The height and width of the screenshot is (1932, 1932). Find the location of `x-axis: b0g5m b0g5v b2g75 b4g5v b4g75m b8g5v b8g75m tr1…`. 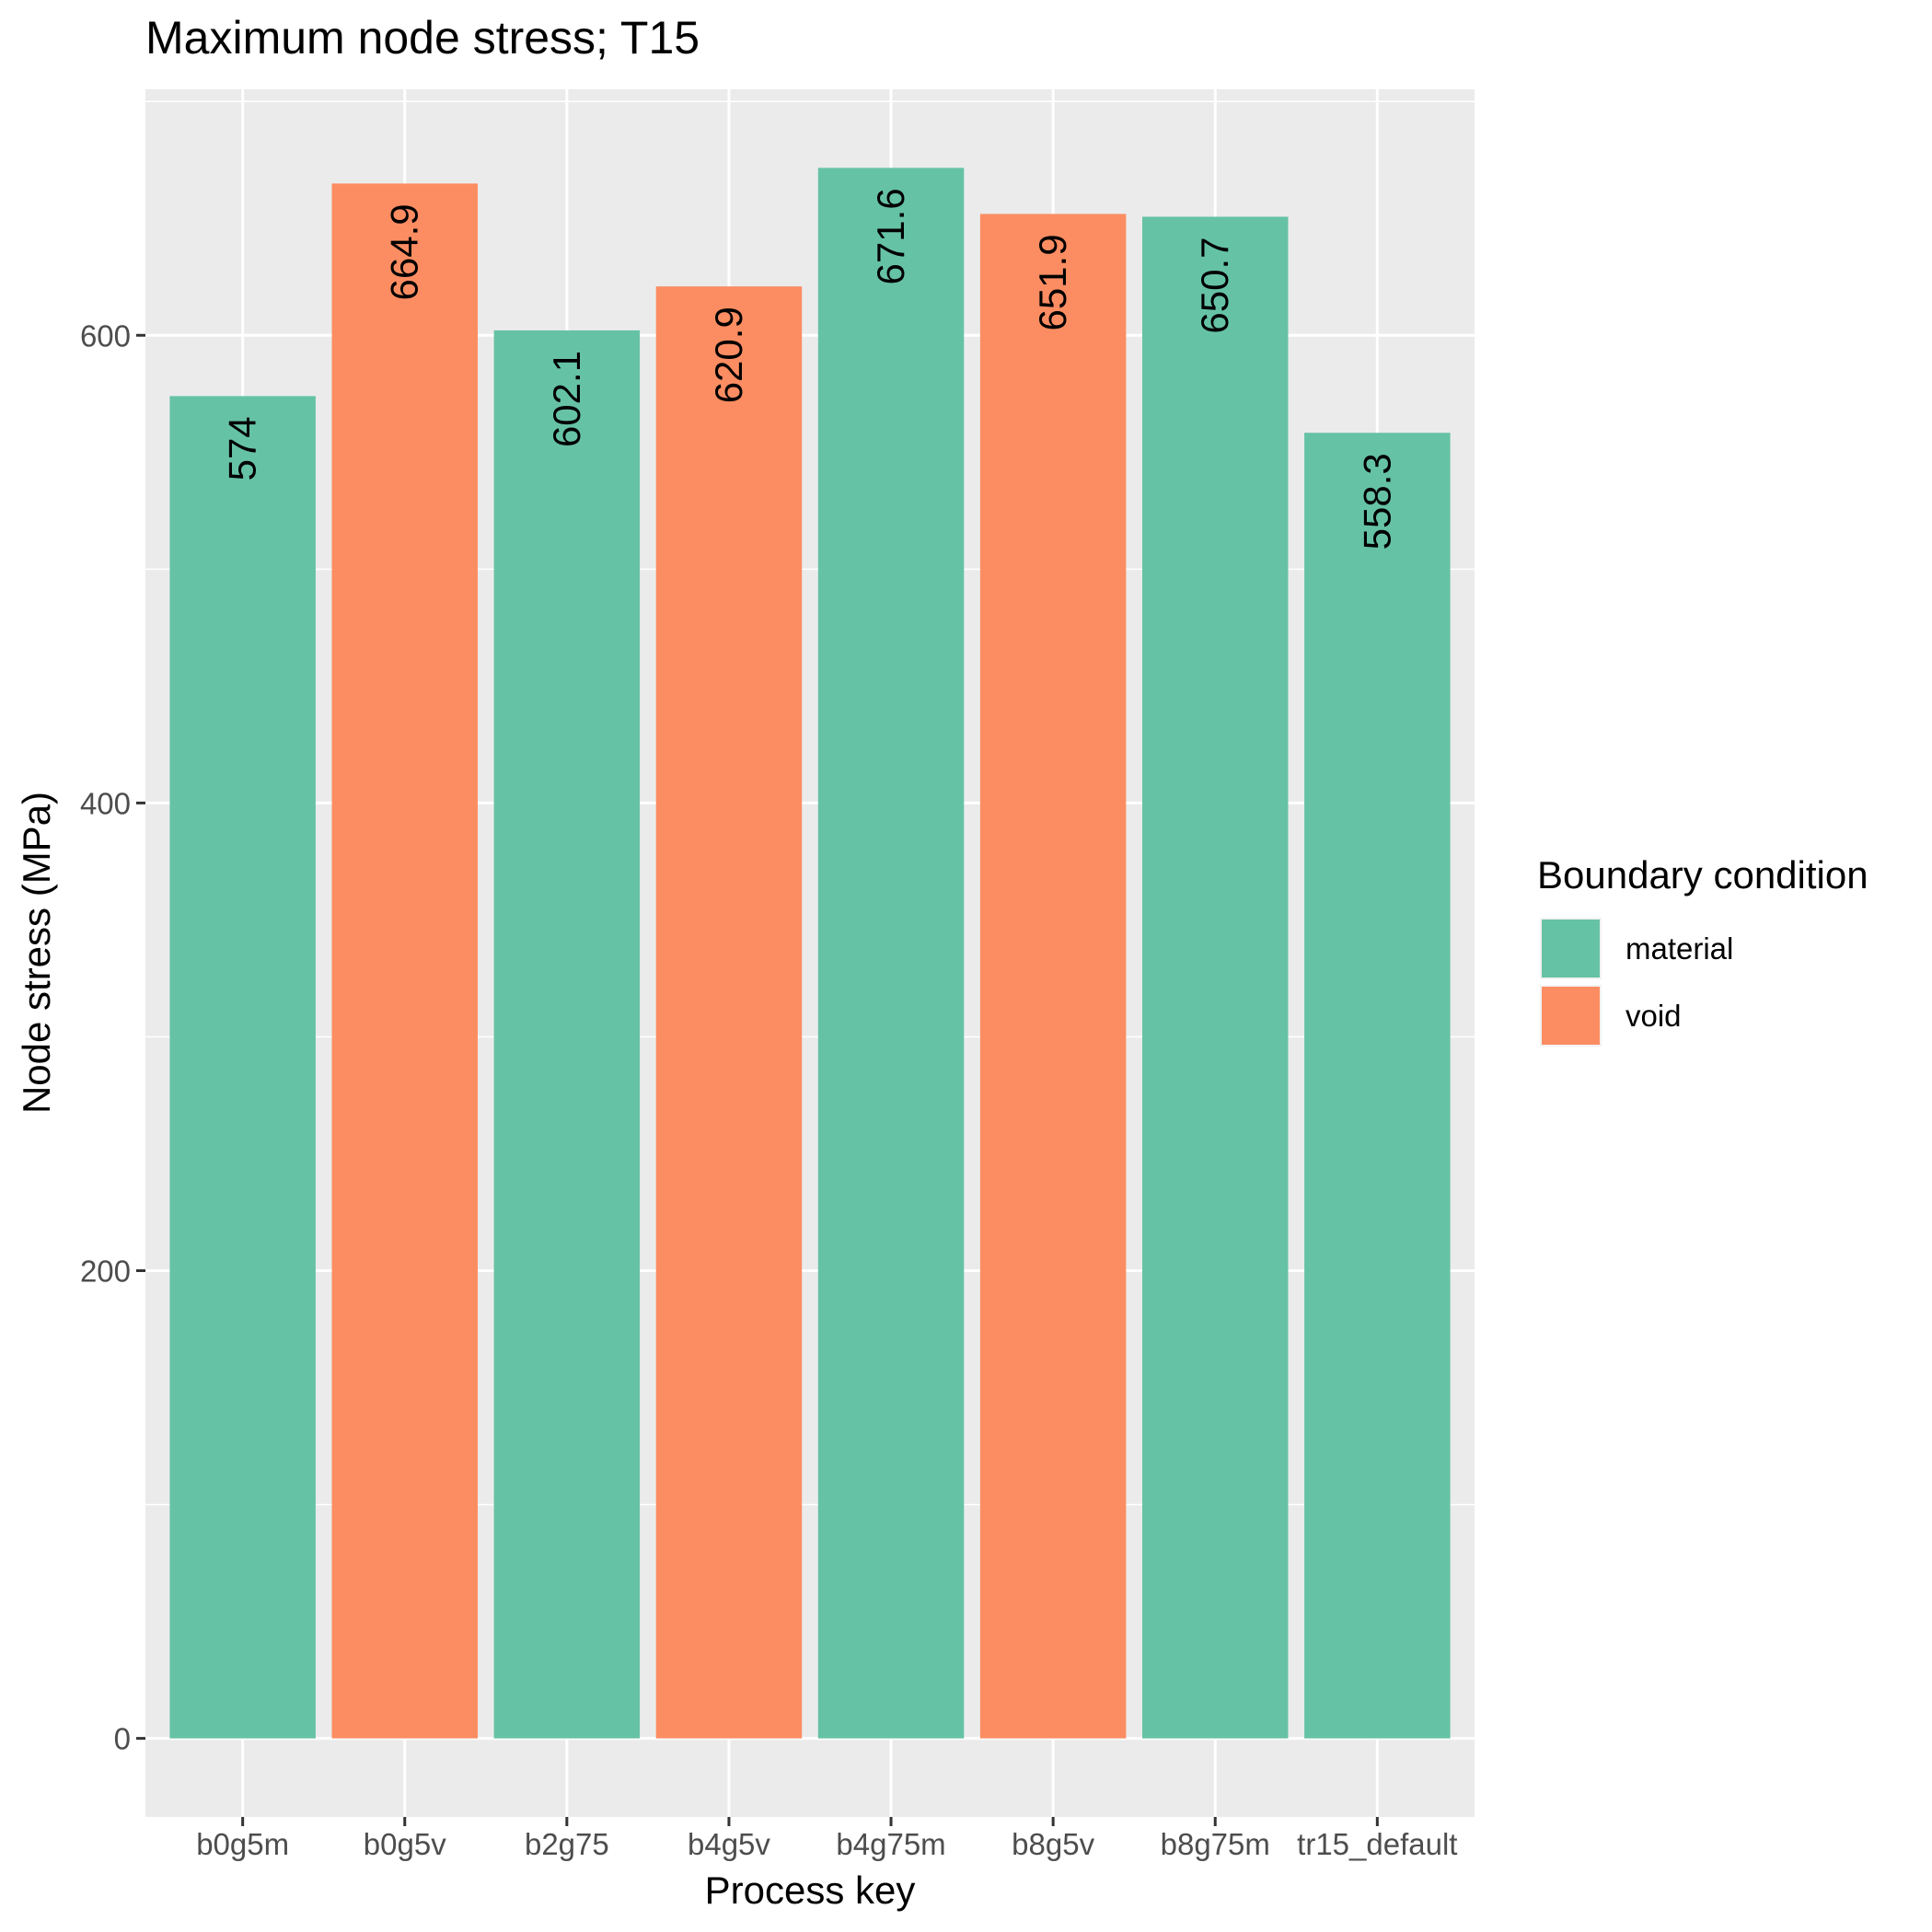

x-axis: b0g5m b0g5v b2g75 b4g5v b4g75m b8g5v b8g75m tr1… is located at coordinates (827, 1839).